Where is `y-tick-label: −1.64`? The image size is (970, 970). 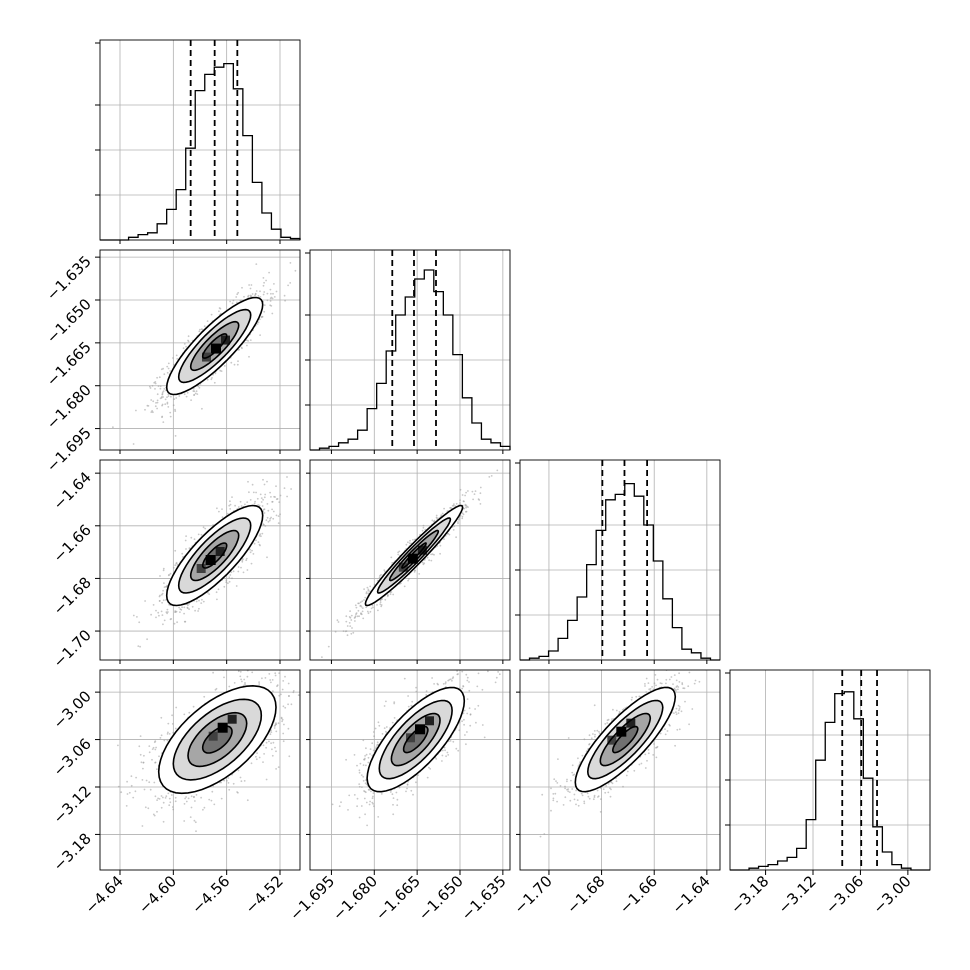 y-tick-label: −1.64 is located at coordinates (72, 490).